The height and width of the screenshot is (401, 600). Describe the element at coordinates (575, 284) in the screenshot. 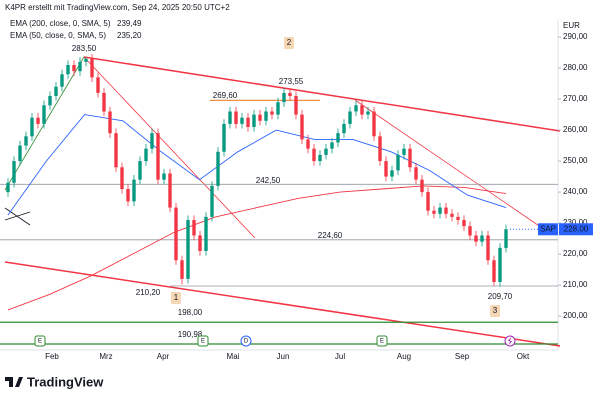

I see `y-tick-label: 210,00` at that location.